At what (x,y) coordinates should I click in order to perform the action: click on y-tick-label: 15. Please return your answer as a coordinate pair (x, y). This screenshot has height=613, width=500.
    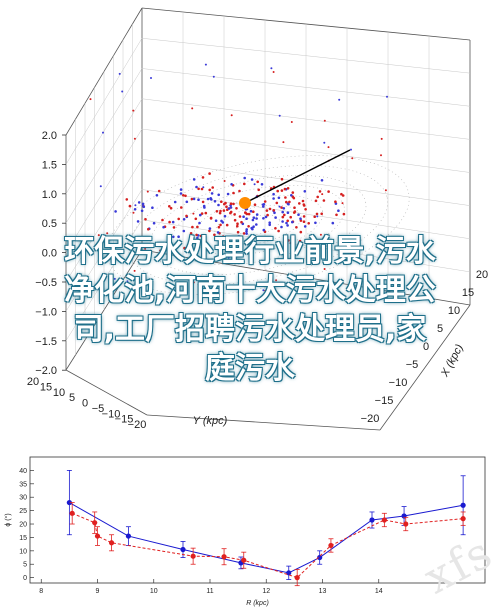
    Looking at the image, I should click on (23, 538).